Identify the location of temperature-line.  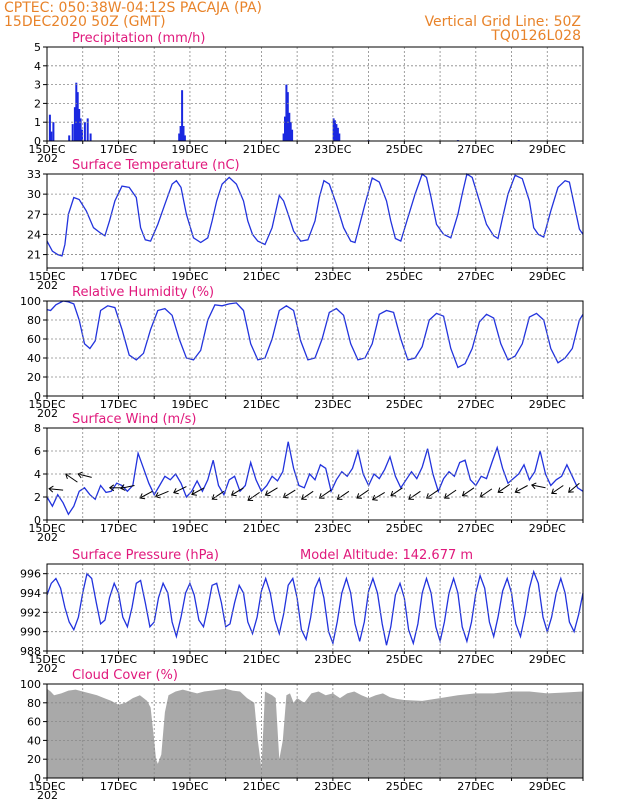
(315, 214).